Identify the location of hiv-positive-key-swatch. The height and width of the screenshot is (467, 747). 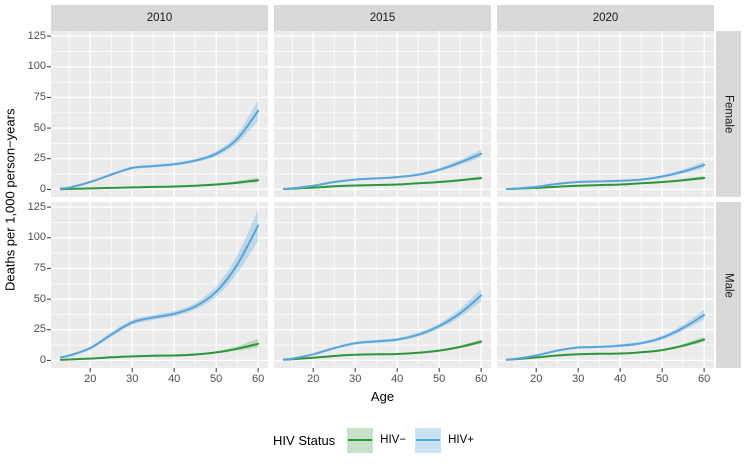
(428, 440).